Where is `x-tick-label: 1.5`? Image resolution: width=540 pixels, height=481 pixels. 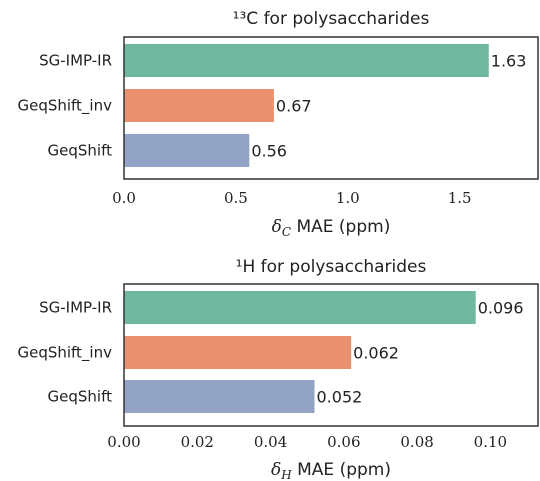 x-tick-label: 1.5 is located at coordinates (460, 198).